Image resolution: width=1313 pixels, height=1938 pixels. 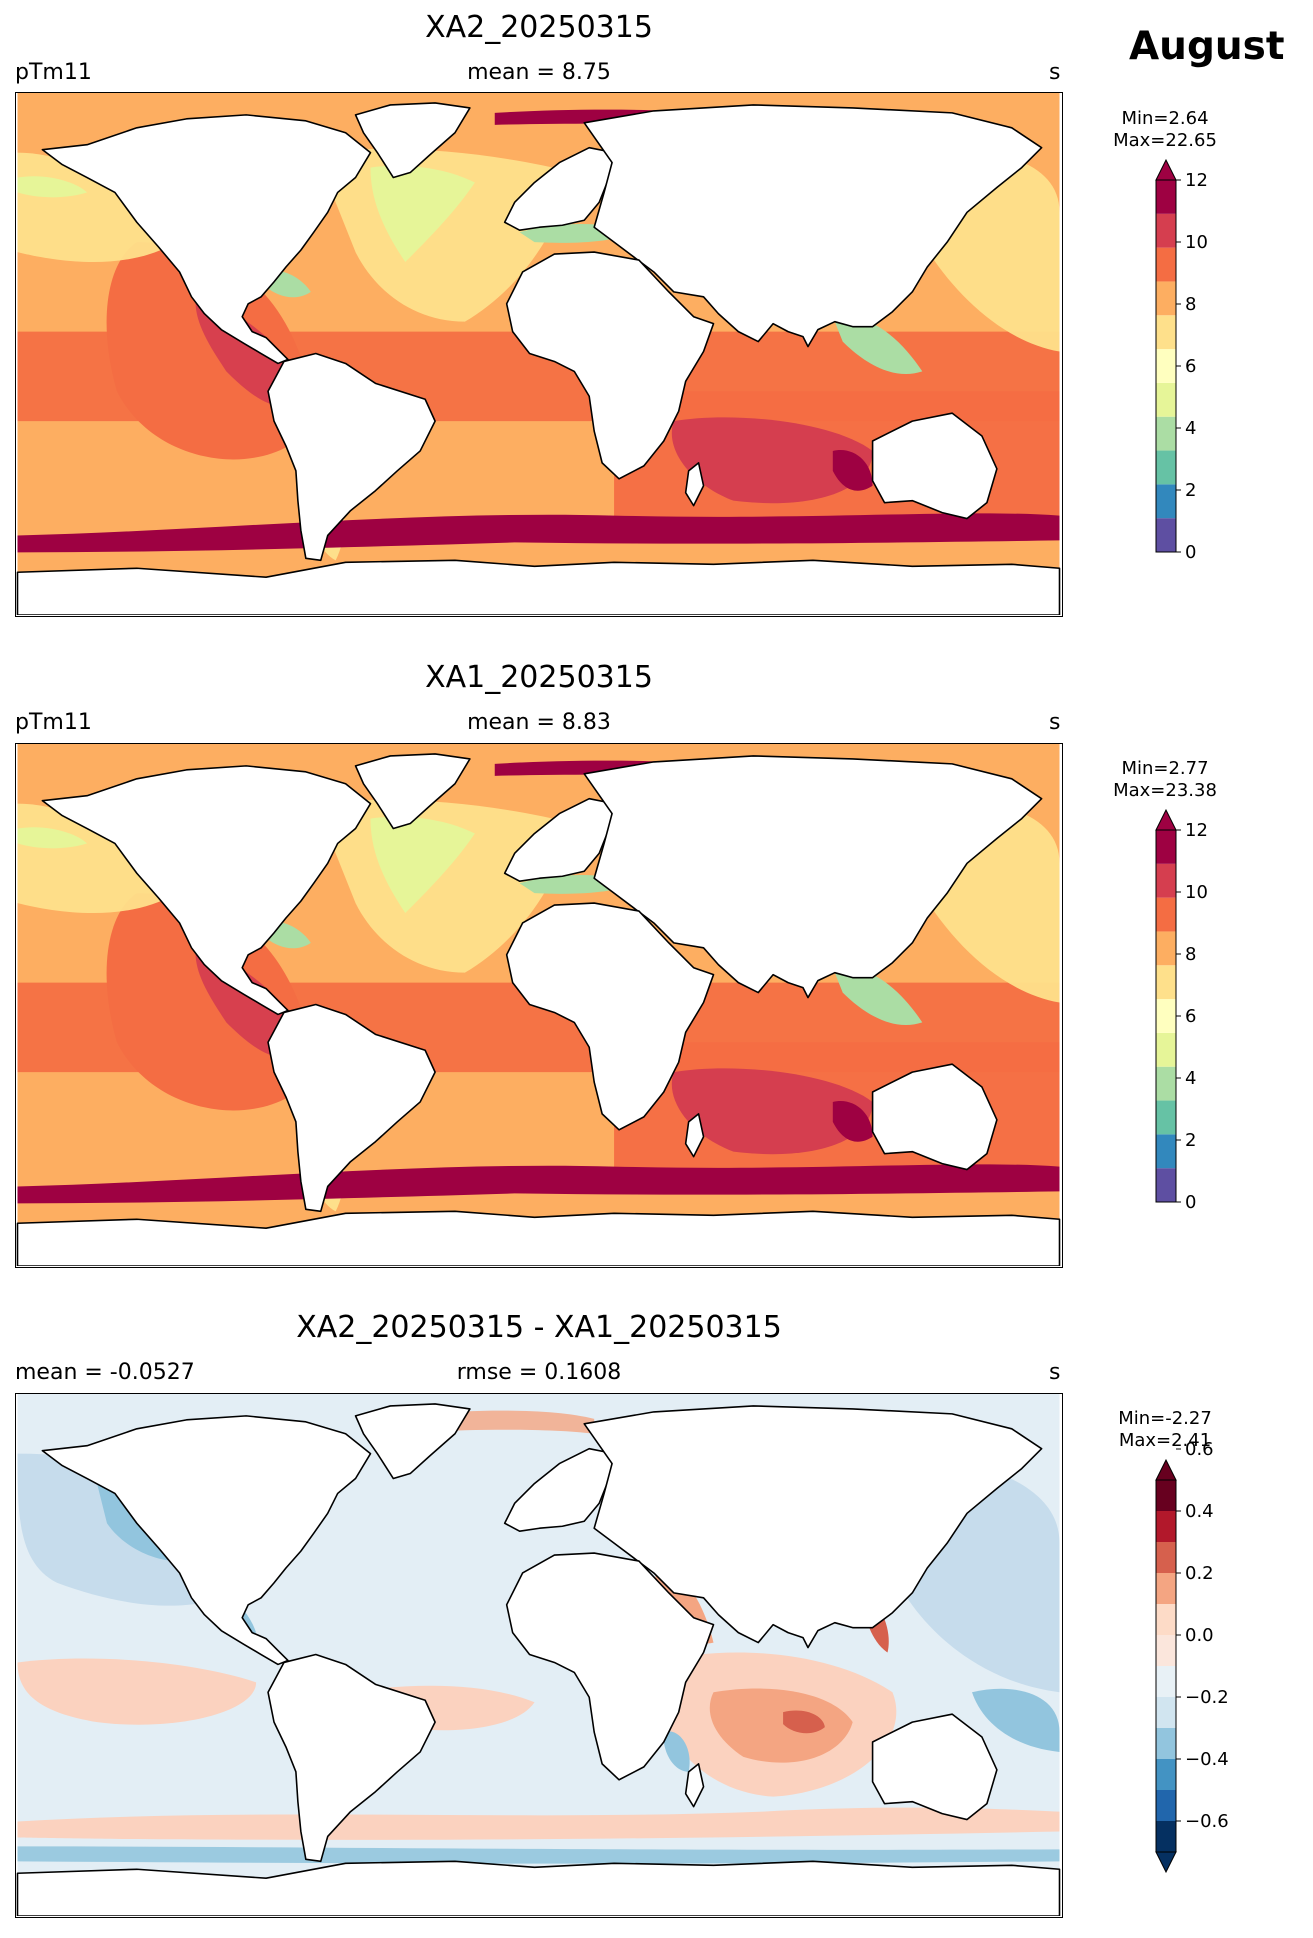 What do you see at coordinates (1215, 1014) in the screenshot?
I see `panel-2-colorbar: 0 2 4 6 8 10 12` at bounding box center [1215, 1014].